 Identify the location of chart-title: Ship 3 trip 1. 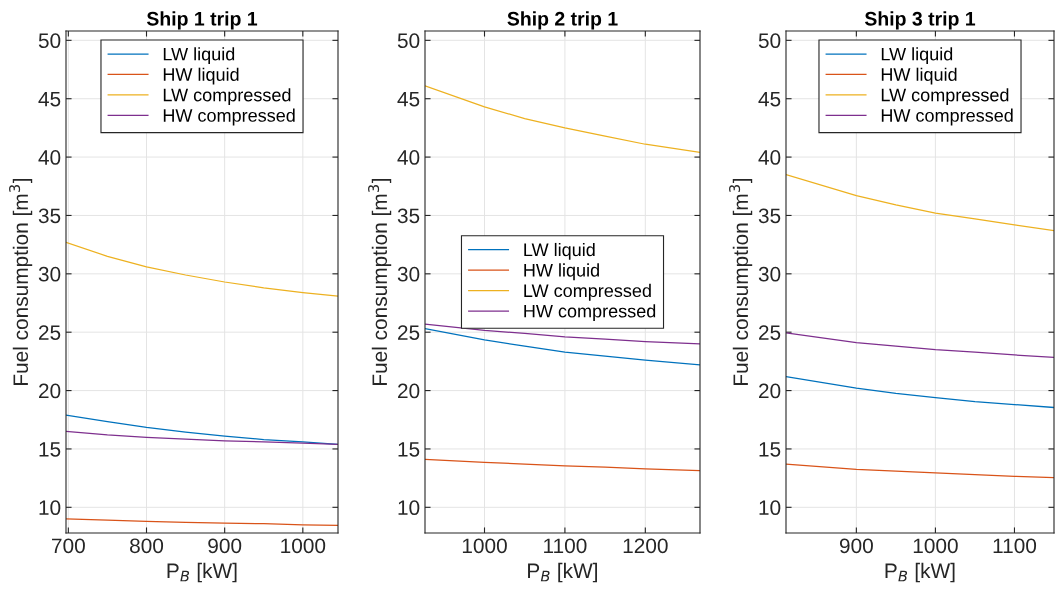
(920, 20).